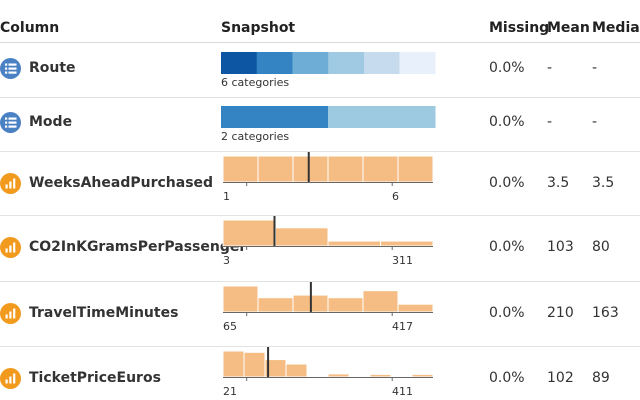 The image size is (640, 400). Describe the element at coordinates (402, 391) in the screenshot. I see `range-max-label: 411` at that location.